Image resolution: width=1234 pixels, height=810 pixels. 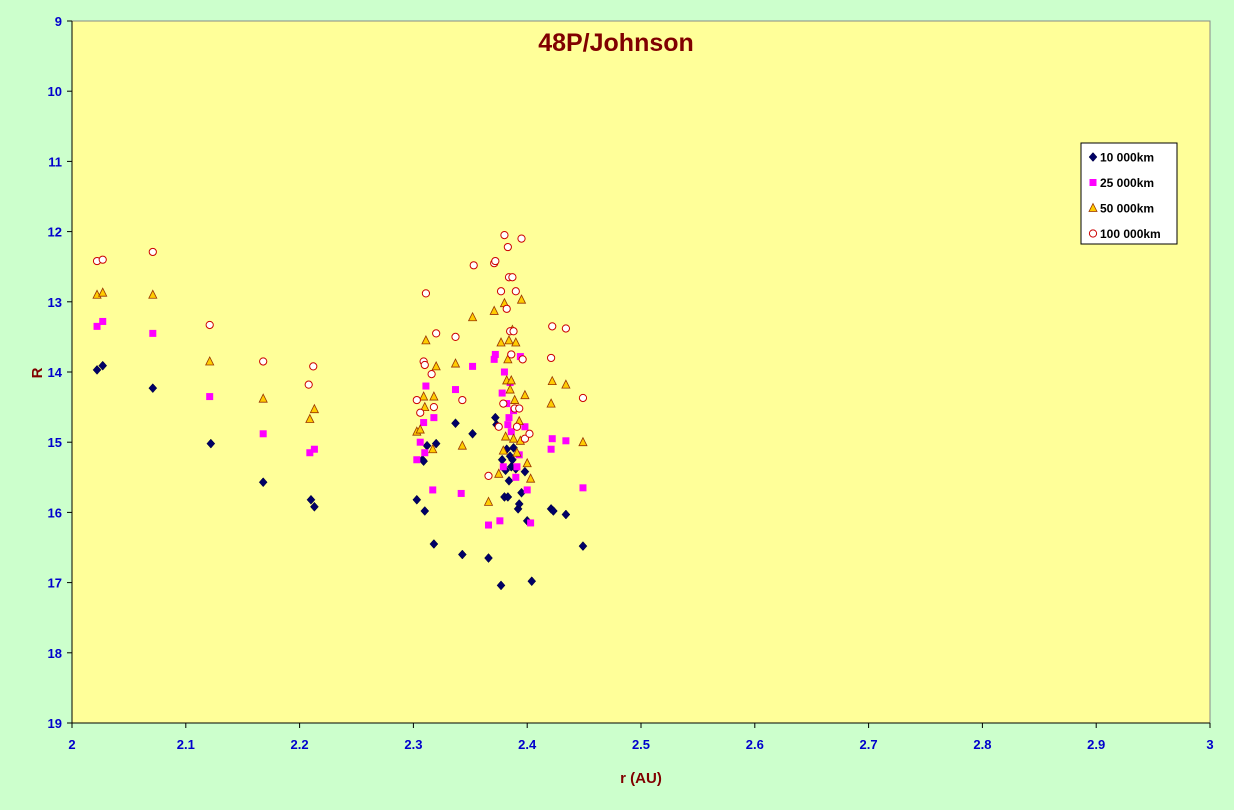 What do you see at coordinates (55, 723) in the screenshot?
I see `y-tick-label: 19` at bounding box center [55, 723].